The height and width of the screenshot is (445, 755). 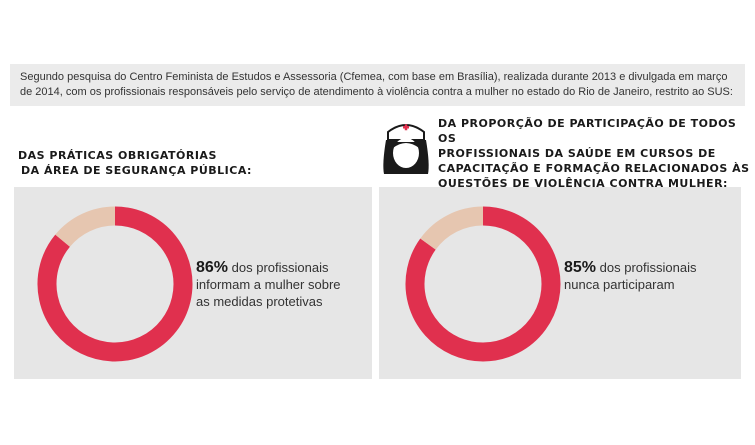 I want to click on left-stat-line: informam a mulher sobre, so click(x=268, y=284).